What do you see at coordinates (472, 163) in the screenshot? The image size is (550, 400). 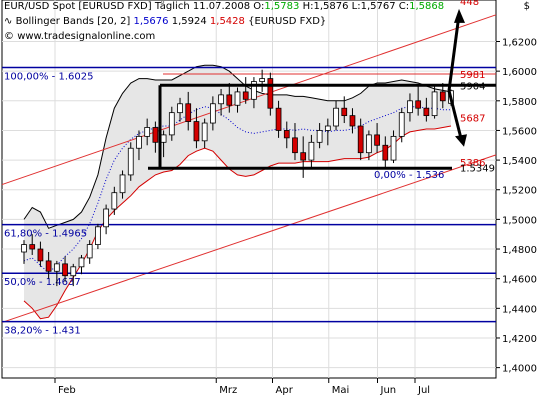 I see `price-level-label: 5386` at bounding box center [472, 163].